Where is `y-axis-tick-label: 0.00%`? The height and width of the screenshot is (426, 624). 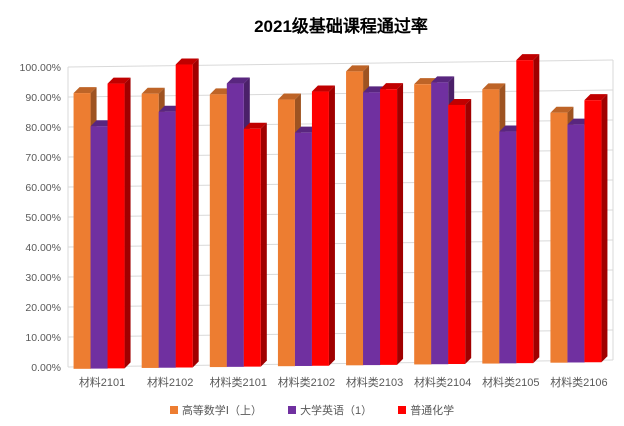
y-axis-tick-label: 0.00% is located at coordinates (46, 368).